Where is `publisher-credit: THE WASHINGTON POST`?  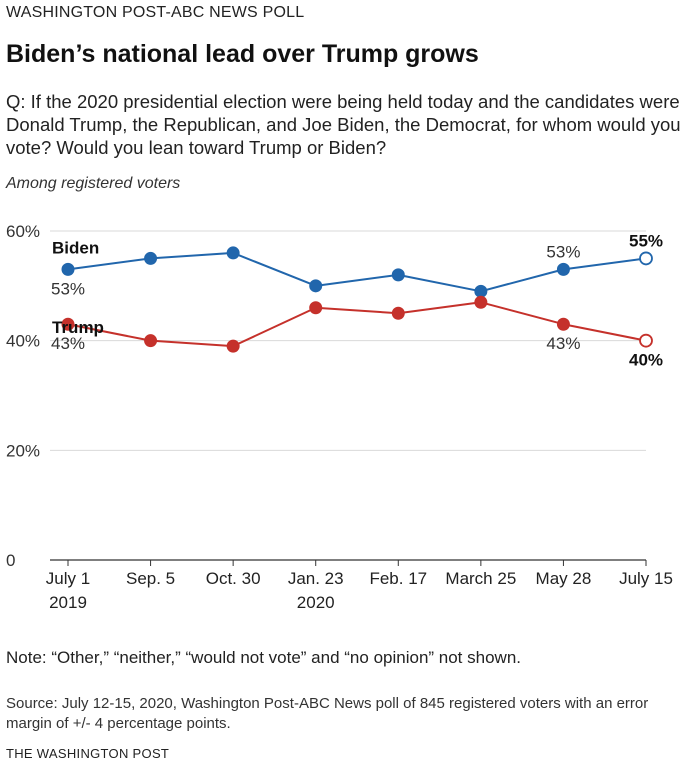 publisher-credit: THE WASHINGTON POST is located at coordinates (88, 753).